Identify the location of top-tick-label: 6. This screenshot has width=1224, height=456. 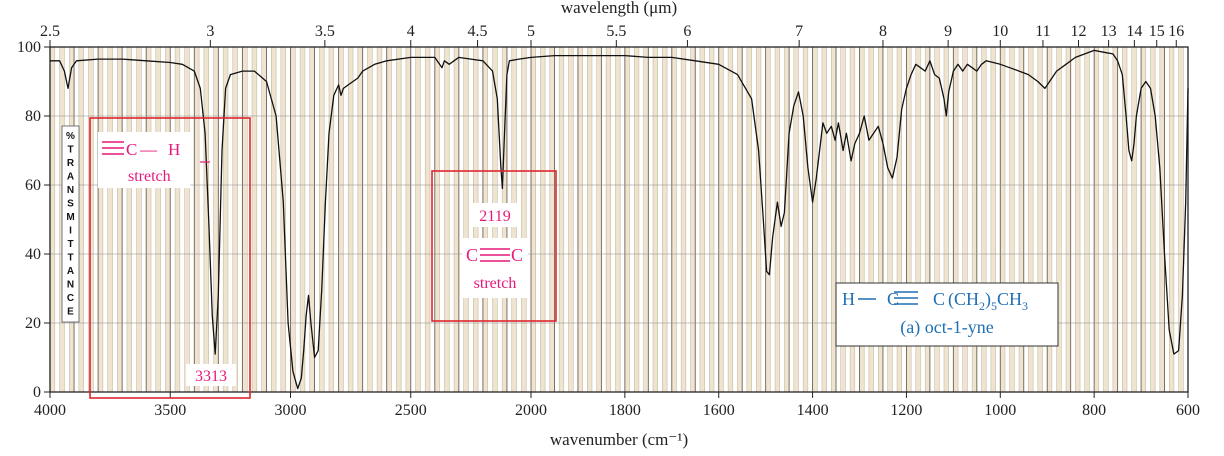
(687, 31).